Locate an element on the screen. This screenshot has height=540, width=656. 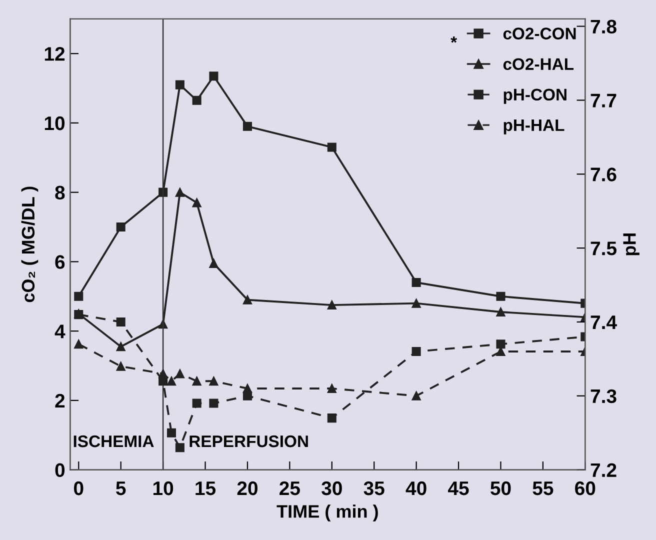
legend-label: pH-CON is located at coordinates (535, 96).